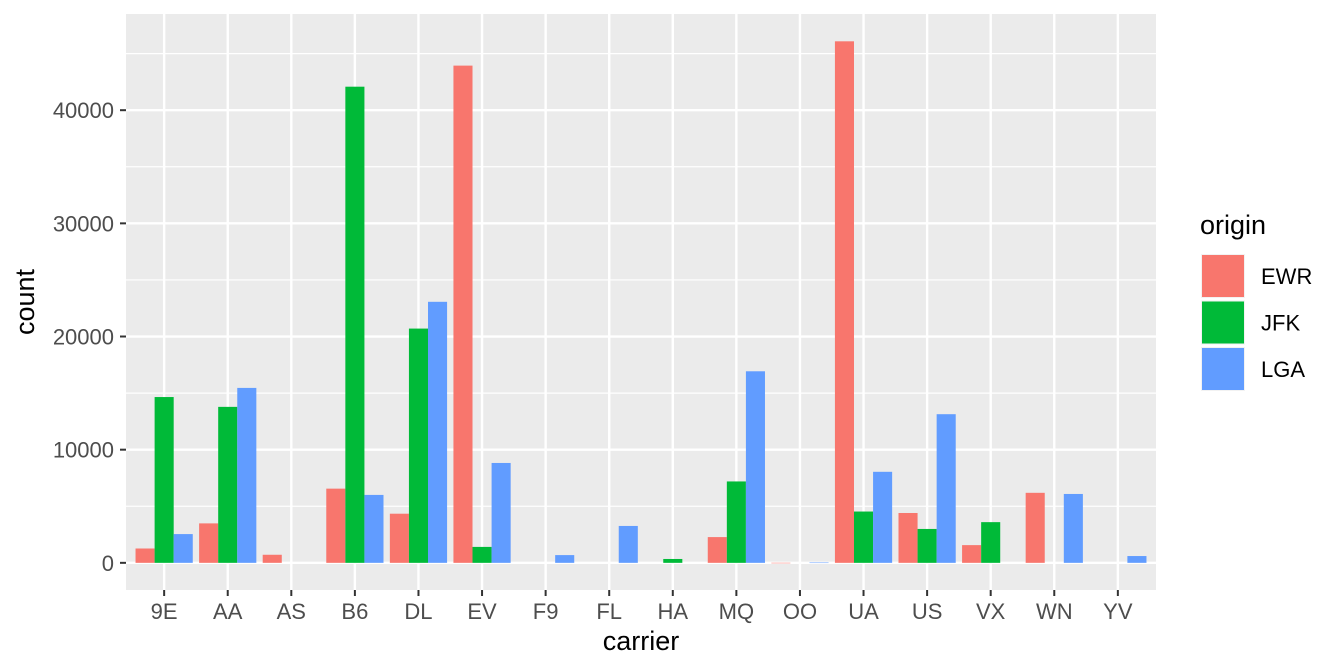 The width and height of the screenshot is (1344, 672). What do you see at coordinates (108, 563) in the screenshot?
I see `y-tick-label: 0` at bounding box center [108, 563].